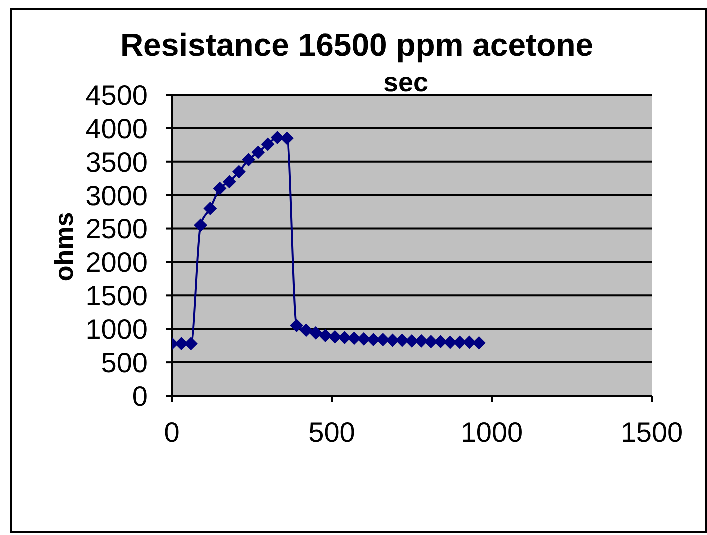  What do you see at coordinates (117, 128) in the screenshot?
I see `y-tick-label: 4000` at bounding box center [117, 128].